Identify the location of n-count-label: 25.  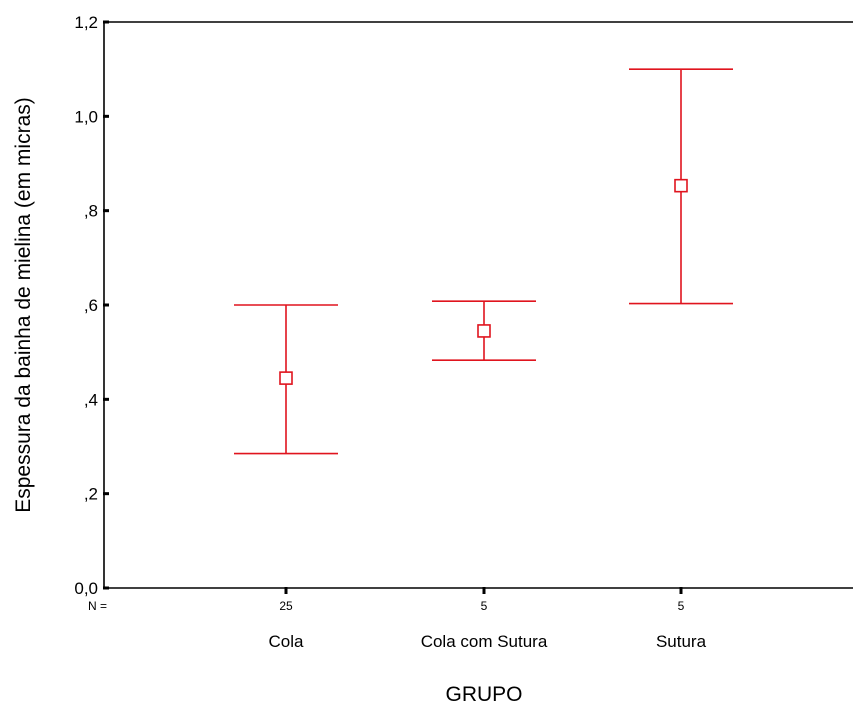
(286, 606).